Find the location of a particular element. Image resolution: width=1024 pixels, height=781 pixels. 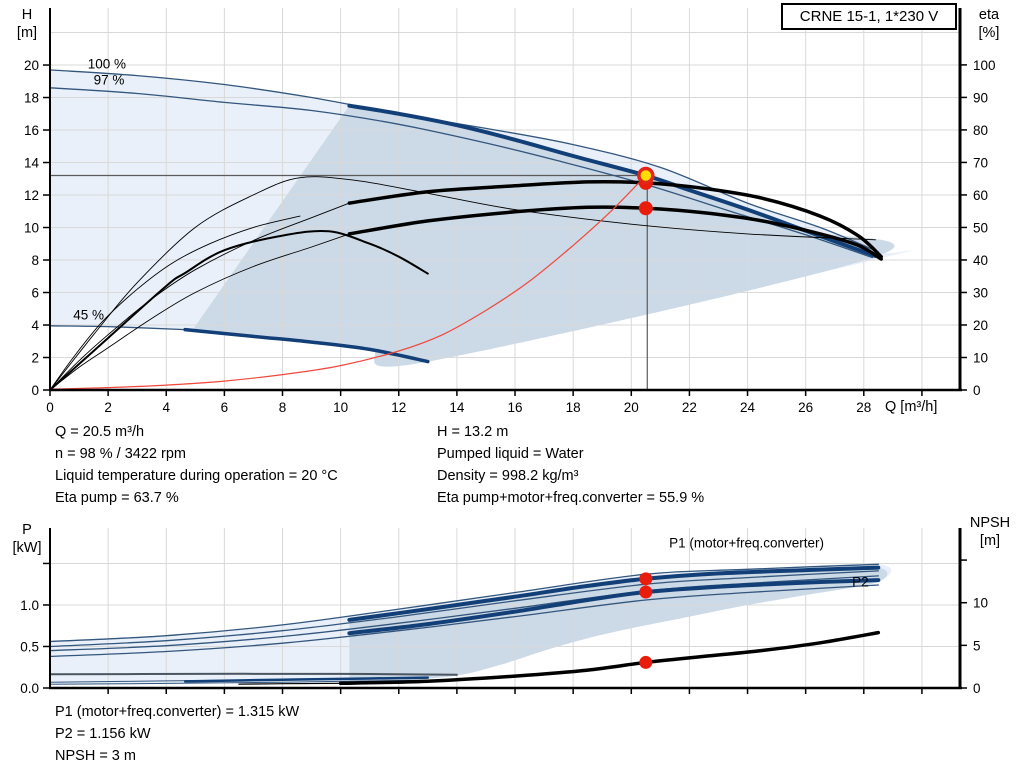

footer-p1: P1 (motor+freq.converter) = 1.315 kW is located at coordinates (177, 712).